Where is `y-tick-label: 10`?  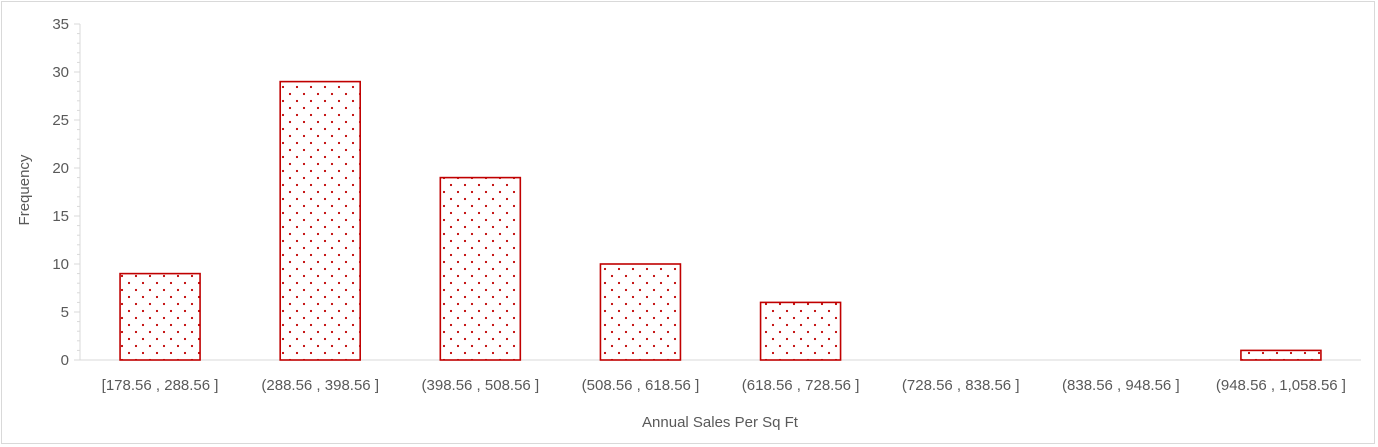
y-tick-label: 10 is located at coordinates (60, 264).